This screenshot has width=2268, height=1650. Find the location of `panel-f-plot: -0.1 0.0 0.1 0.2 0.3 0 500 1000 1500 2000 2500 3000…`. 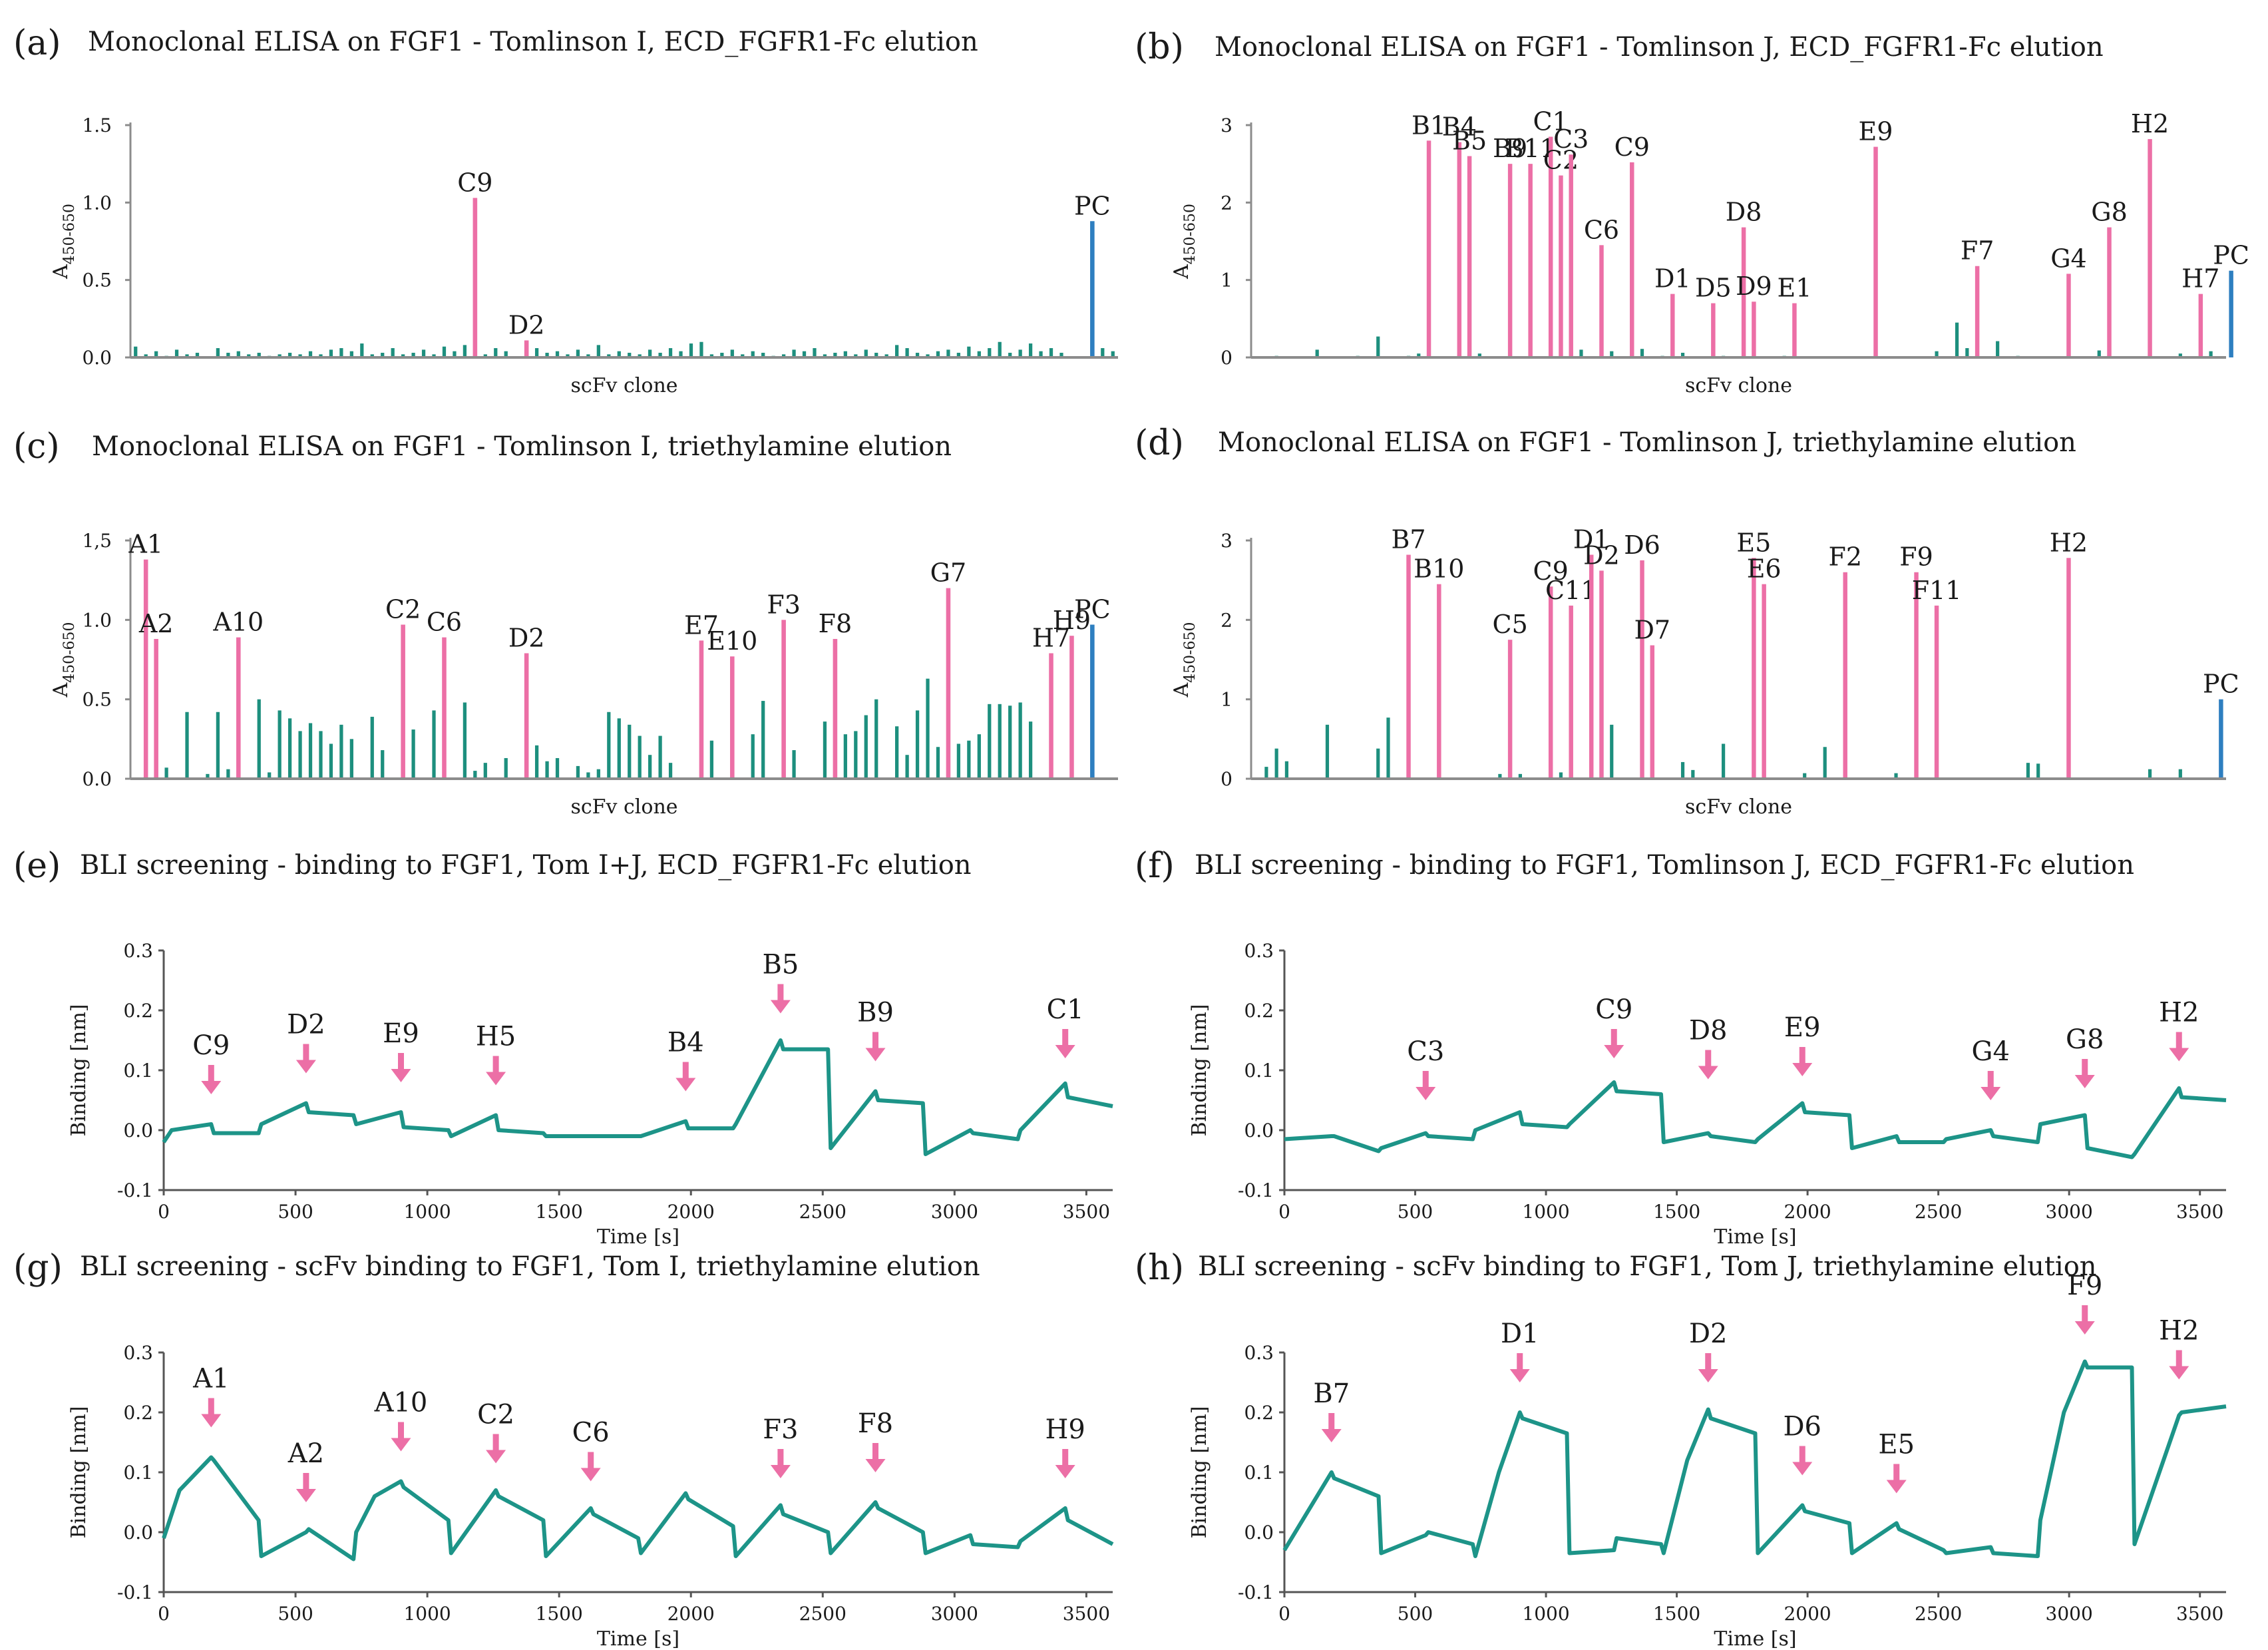

panel-f-plot: -0.1 0.0 0.1 0.2 0.3 0 500 1000 1500 2000 2500 3000… is located at coordinates (1707, 1094).